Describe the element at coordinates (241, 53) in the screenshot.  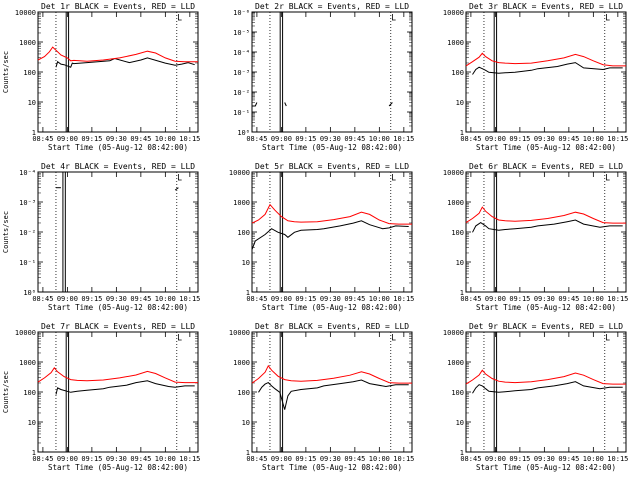
I see `y-tick-label: 10⁻⁴` at that location.